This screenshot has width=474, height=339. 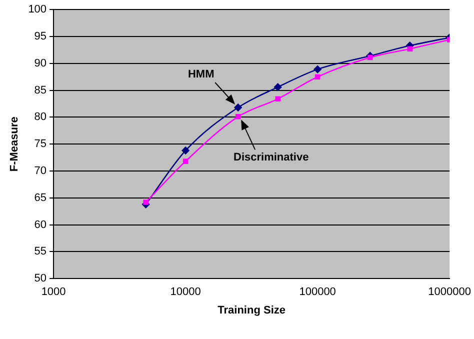 I want to click on x-tick-label: 100000, so click(x=317, y=292).